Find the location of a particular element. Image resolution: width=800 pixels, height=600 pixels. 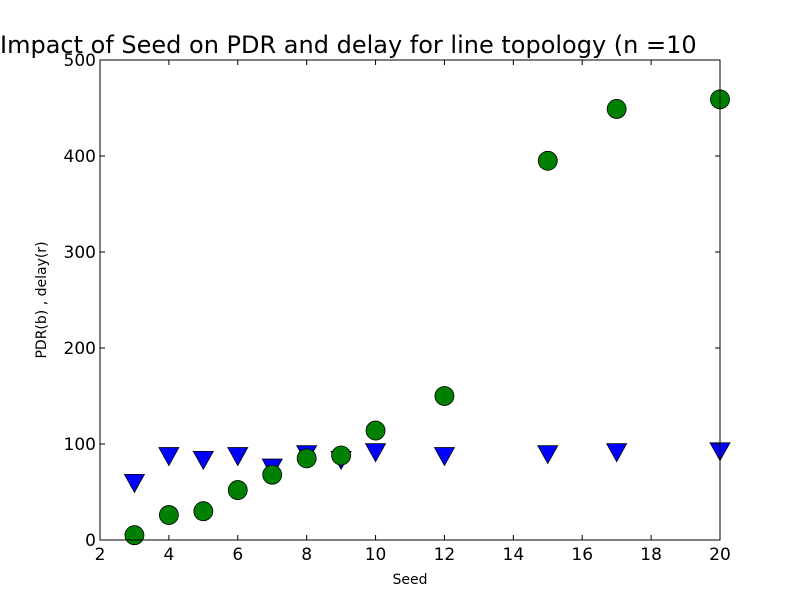

y-tick-label: 400 is located at coordinates (80, 157).